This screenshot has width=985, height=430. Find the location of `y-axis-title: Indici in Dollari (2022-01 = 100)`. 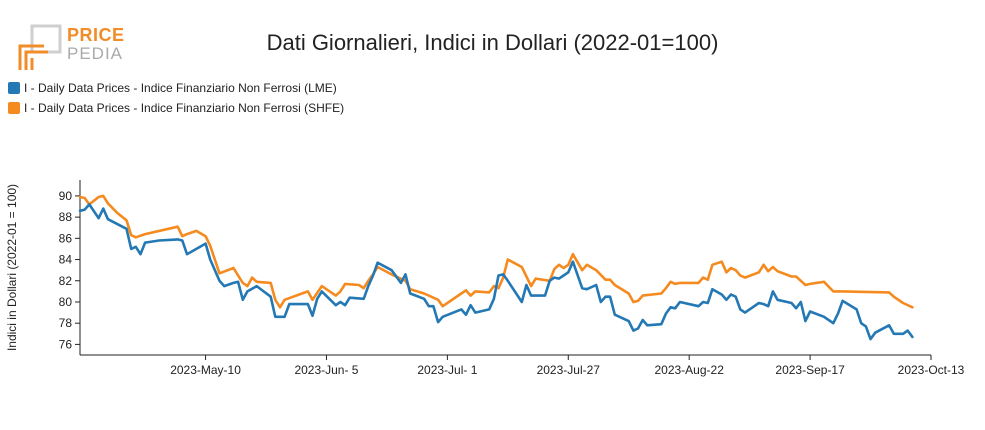

y-axis-title: Indici in Dollari (2022-01 = 100) is located at coordinates (12, 267).